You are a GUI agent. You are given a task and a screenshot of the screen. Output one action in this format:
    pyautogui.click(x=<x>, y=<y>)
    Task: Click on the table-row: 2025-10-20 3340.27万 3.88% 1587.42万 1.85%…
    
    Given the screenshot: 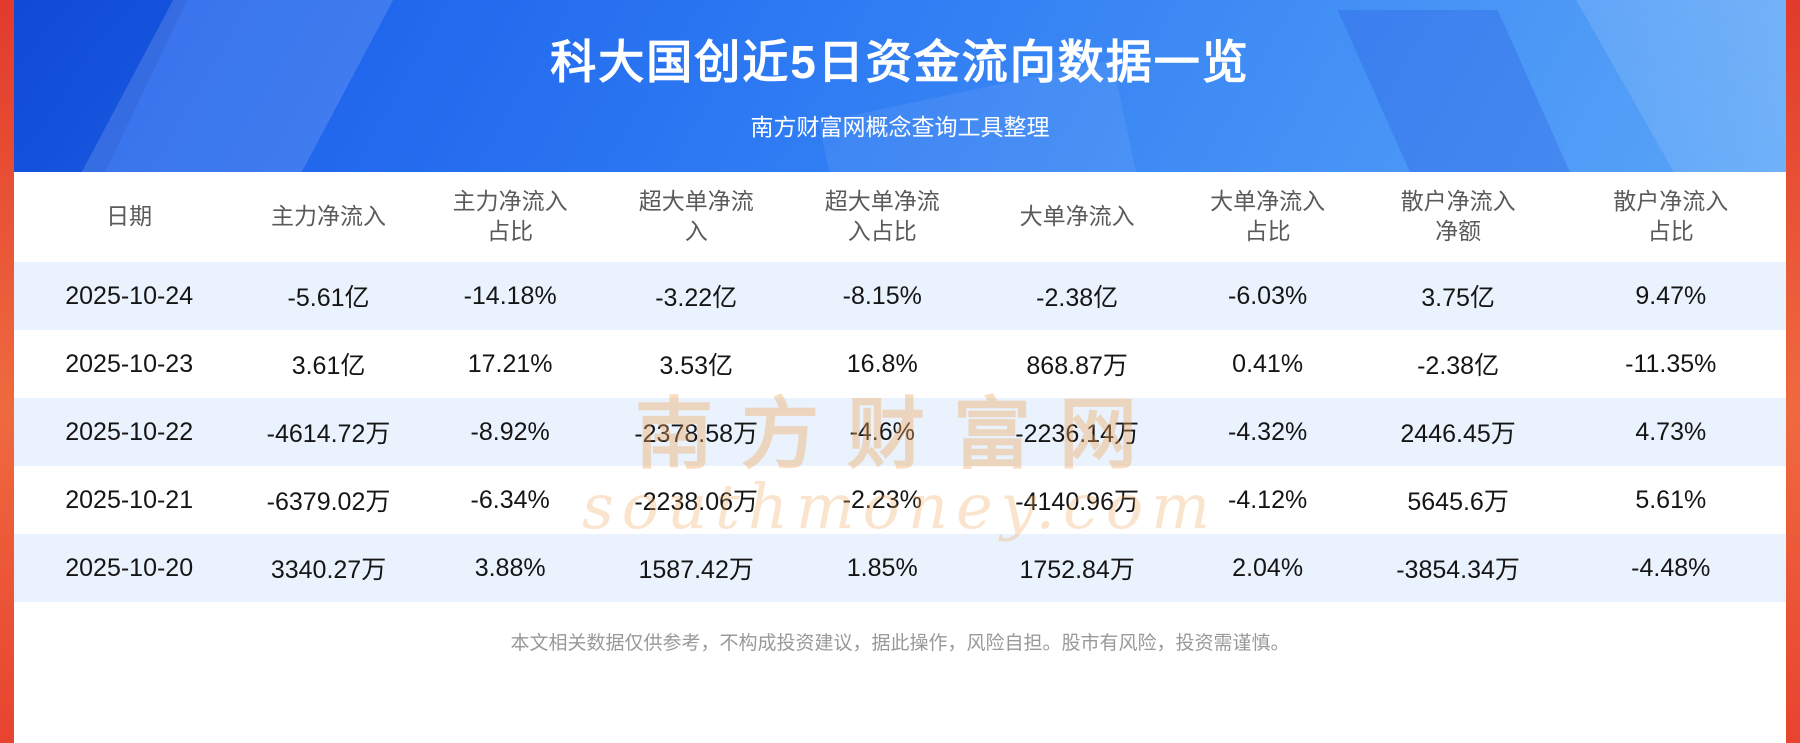 What is the action you would take?
    pyautogui.click(x=900, y=568)
    